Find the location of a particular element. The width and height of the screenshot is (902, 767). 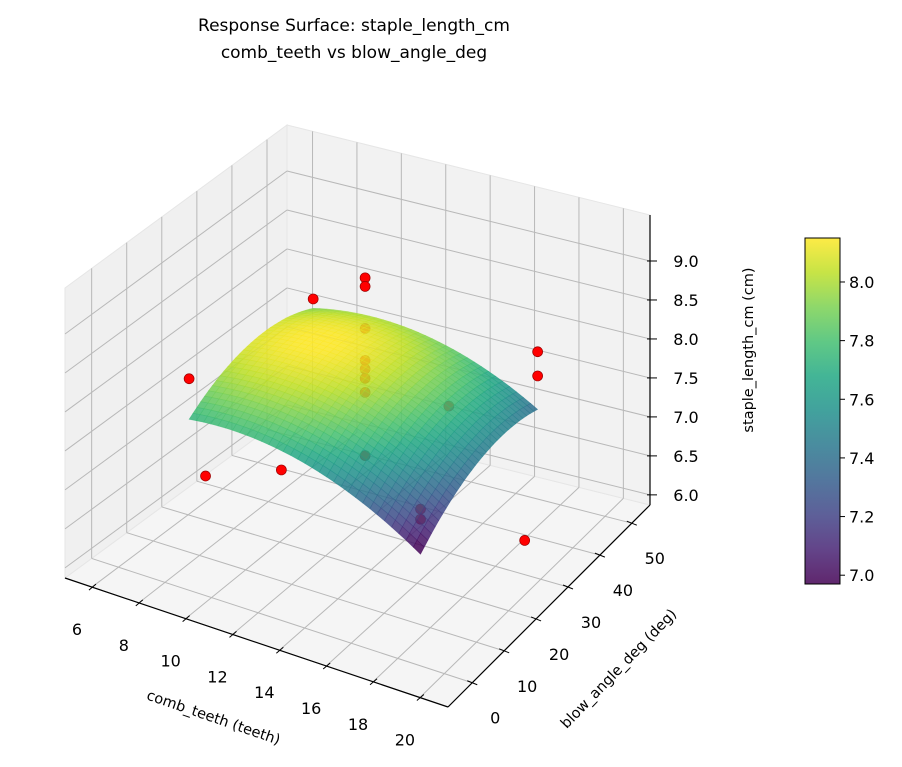

x-tick-label: 8 is located at coordinates (124, 645).